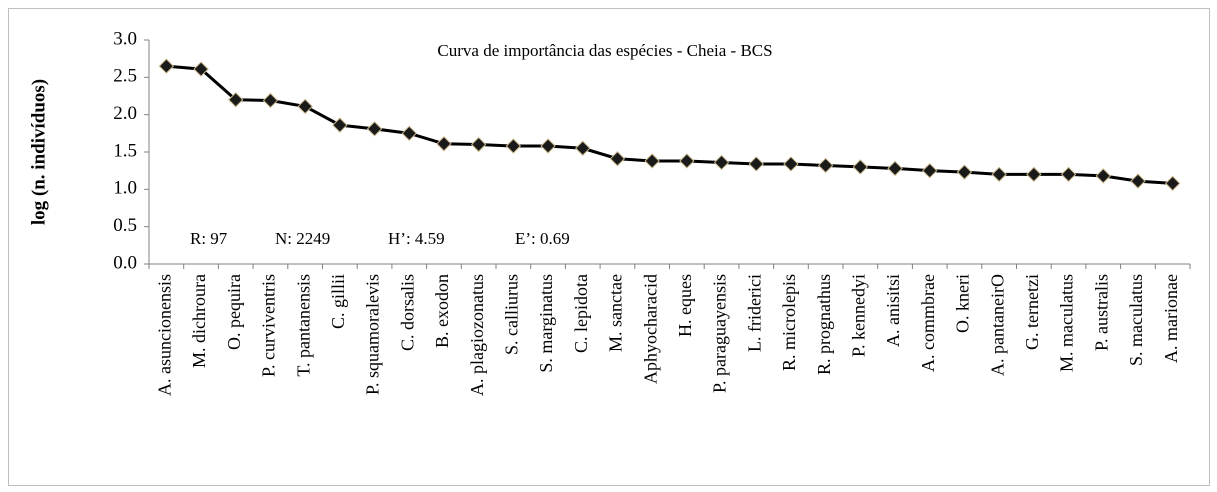 This screenshot has height=492, width=1217. Describe the element at coordinates (234, 312) in the screenshot. I see `x-tick-label: O. pequira` at that location.